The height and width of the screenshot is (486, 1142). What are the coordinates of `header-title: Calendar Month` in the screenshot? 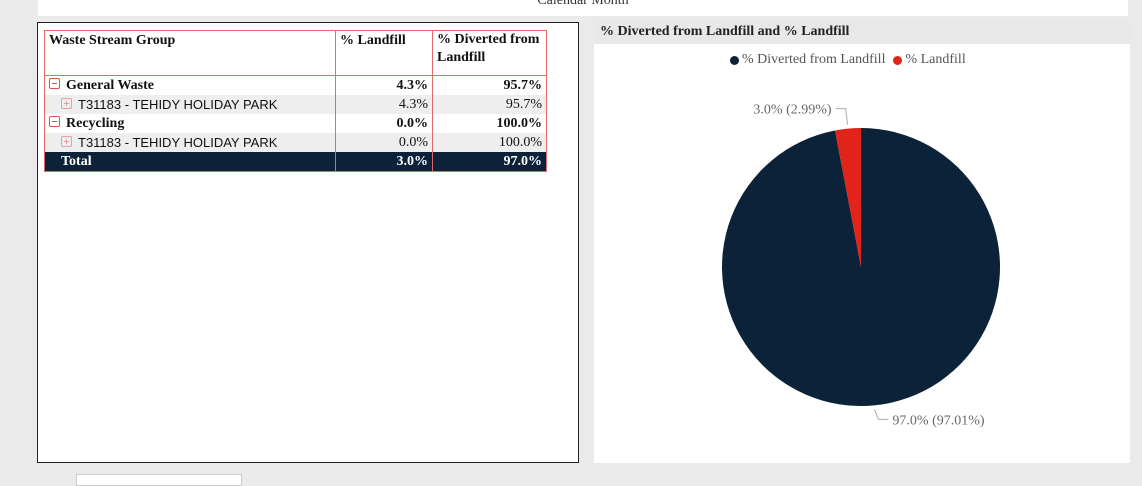 It's located at (583, 4).